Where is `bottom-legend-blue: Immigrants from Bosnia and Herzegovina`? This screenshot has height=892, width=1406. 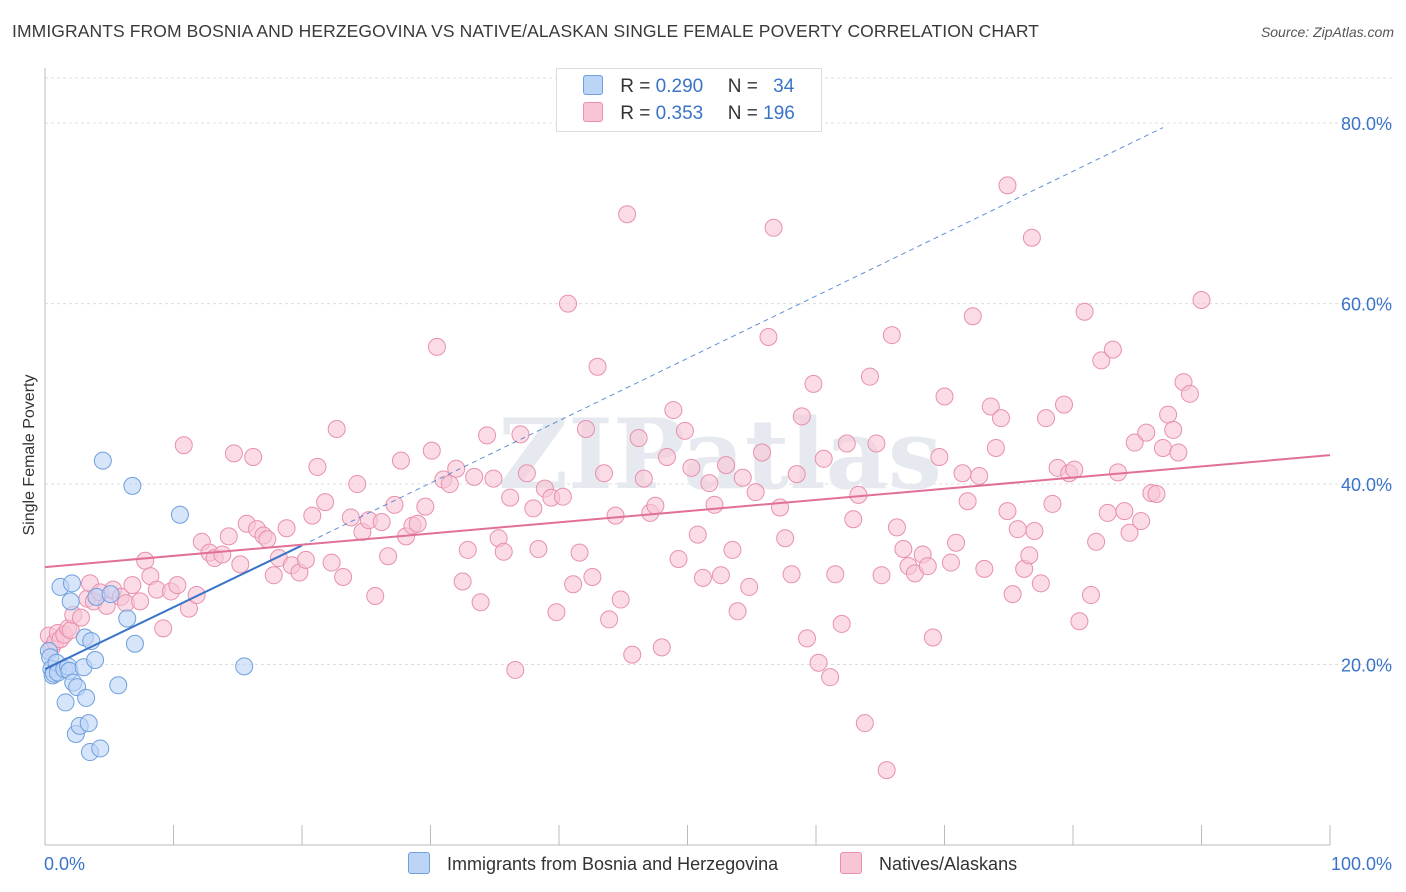 bottom-legend-blue: Immigrants from Bosnia and Herzegovina is located at coordinates (593, 863).